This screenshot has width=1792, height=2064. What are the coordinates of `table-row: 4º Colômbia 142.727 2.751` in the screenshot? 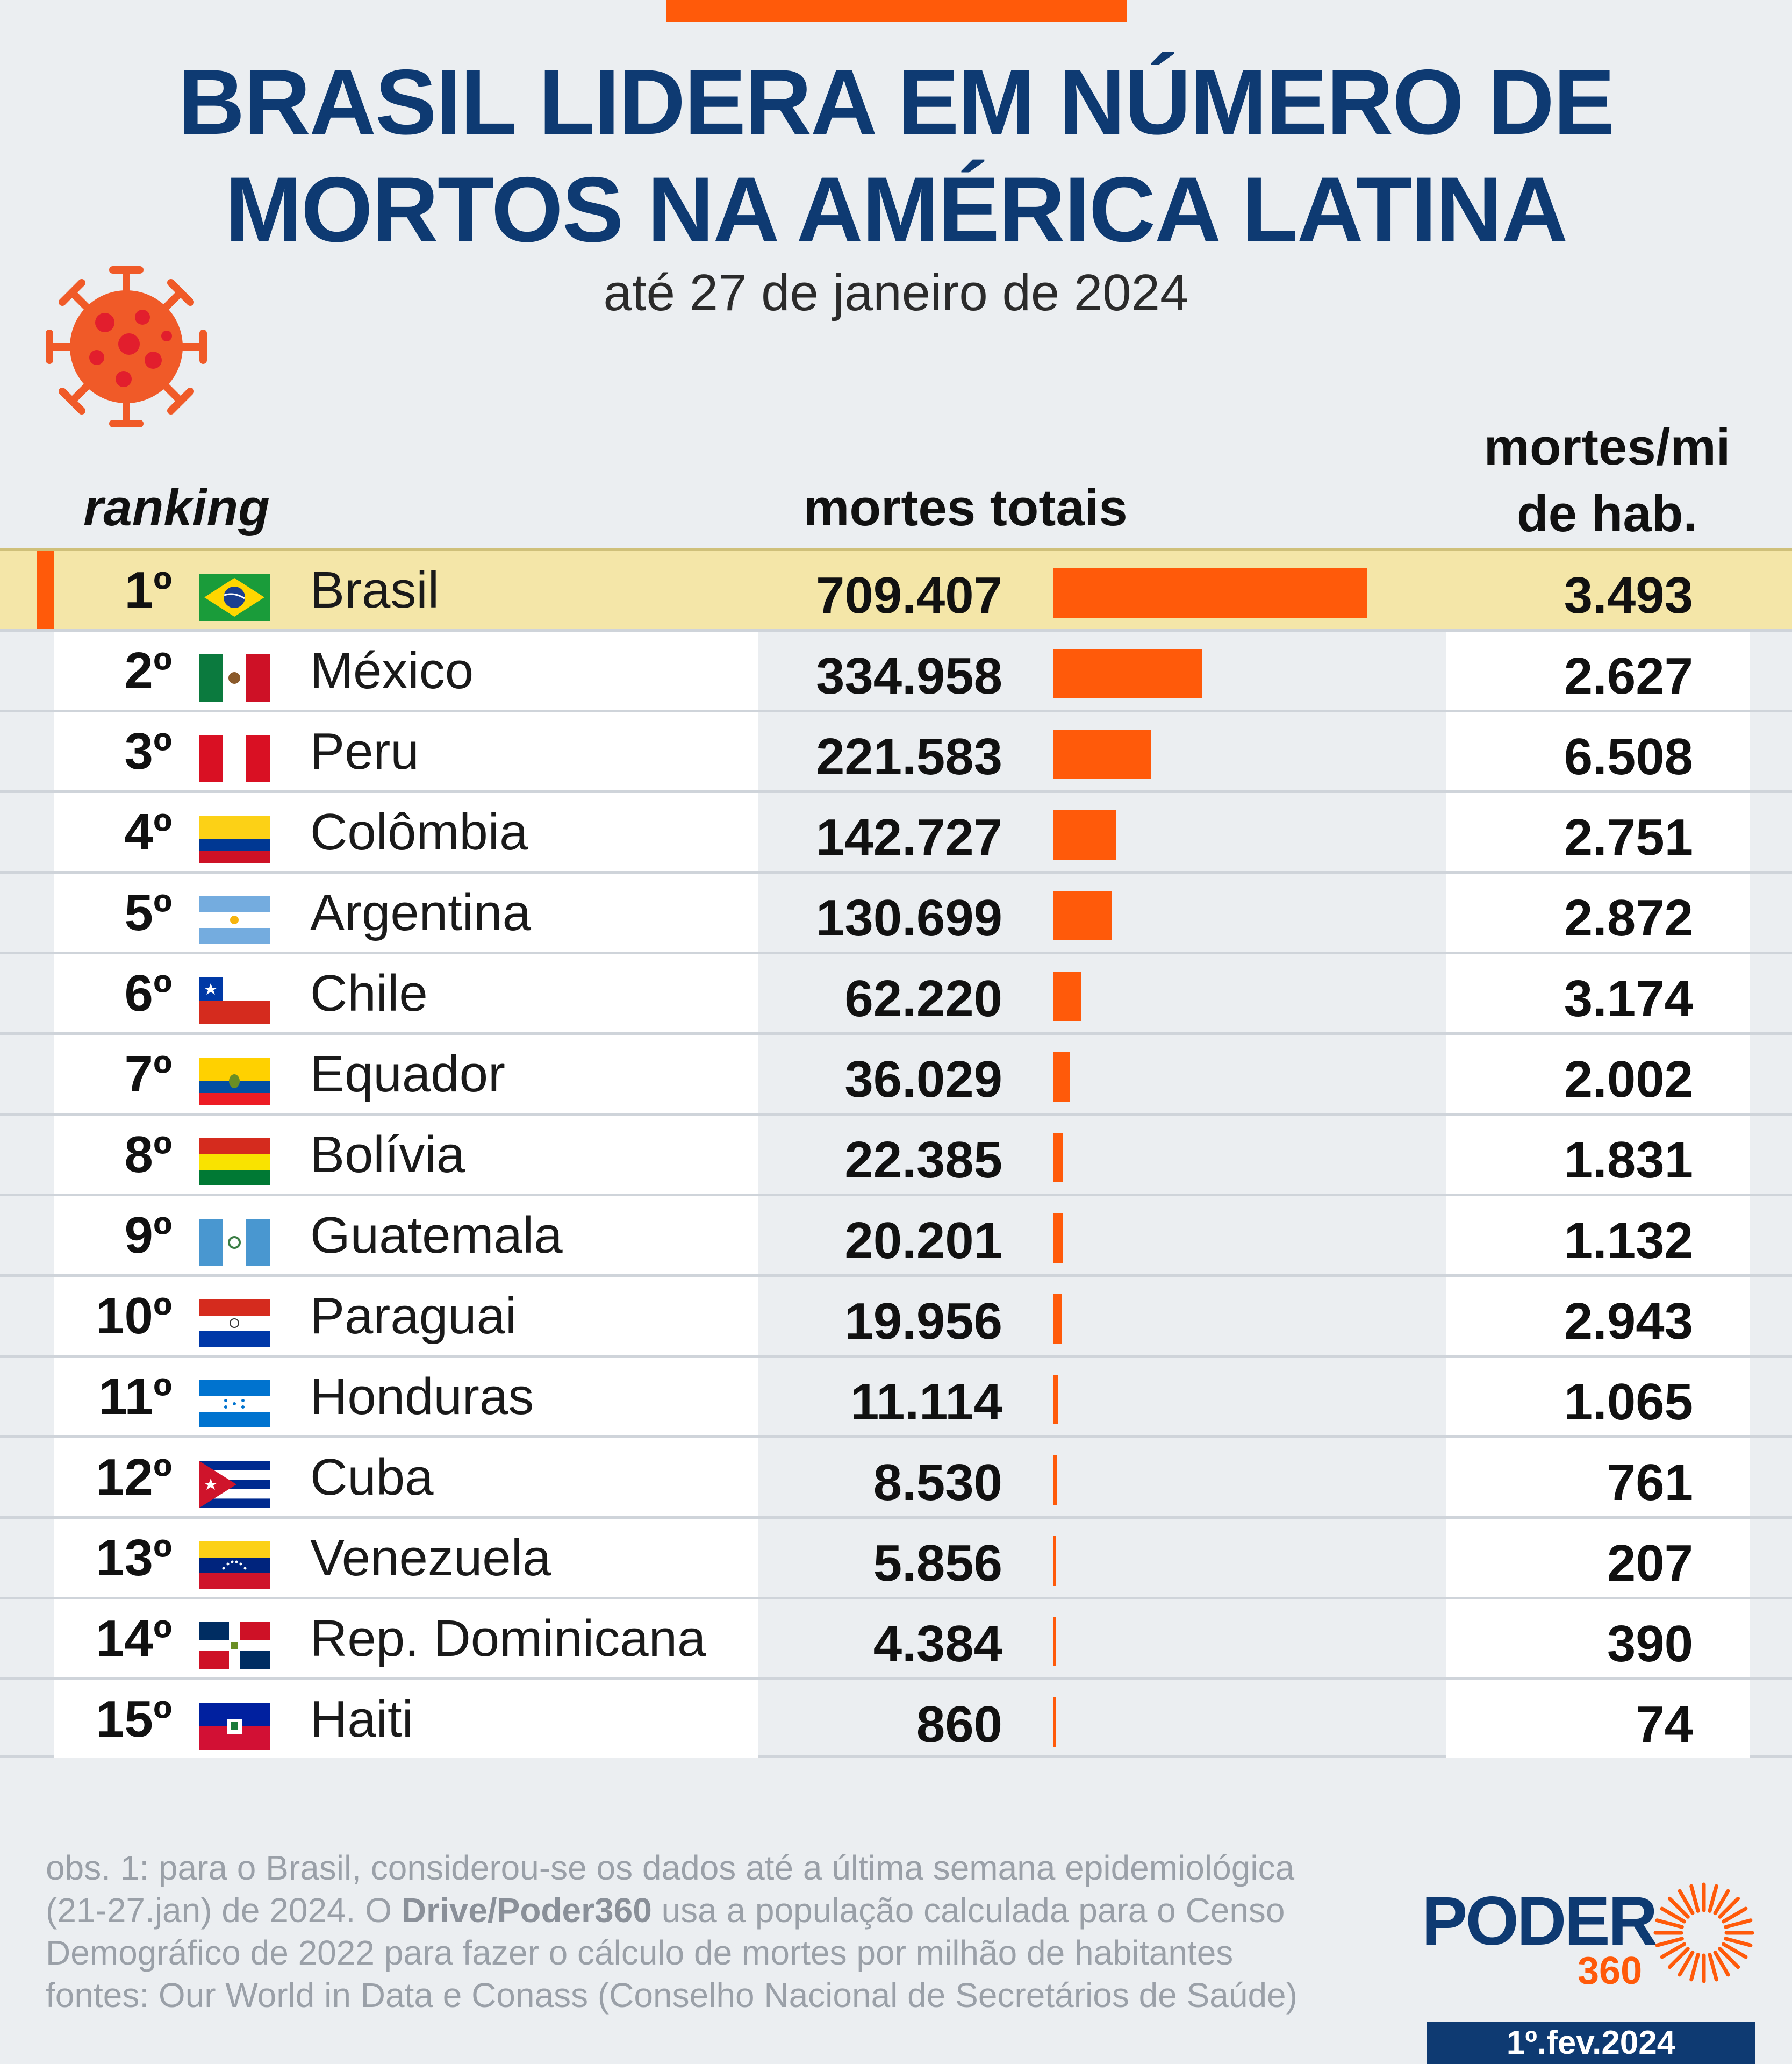 It's located at (896, 830).